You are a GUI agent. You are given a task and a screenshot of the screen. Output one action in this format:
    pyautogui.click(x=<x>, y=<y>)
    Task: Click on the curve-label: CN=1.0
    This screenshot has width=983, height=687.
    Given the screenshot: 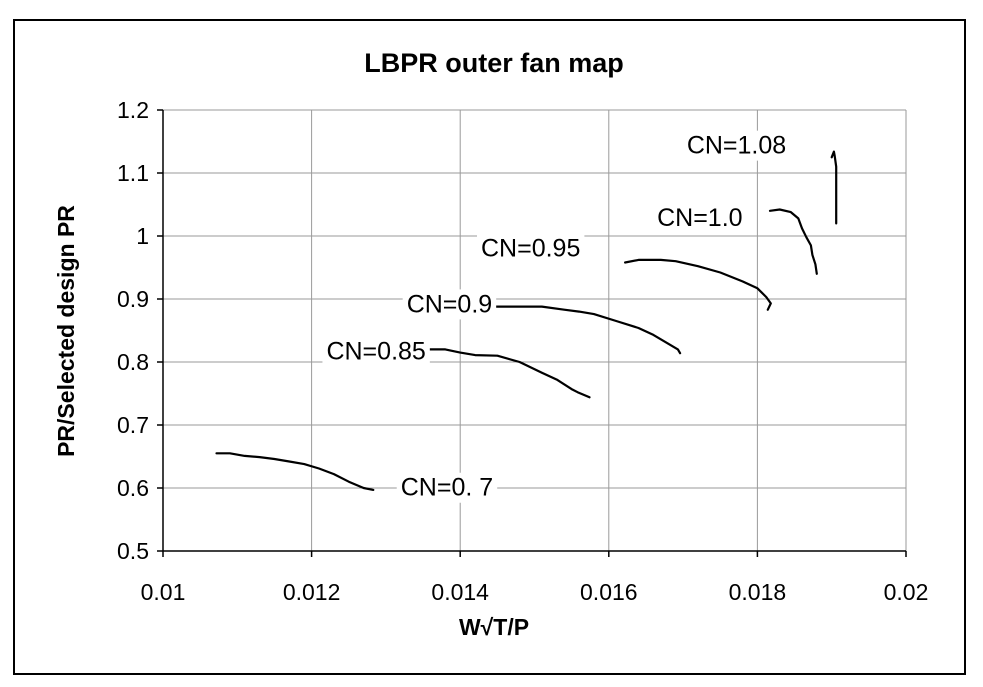 What is the action you would take?
    pyautogui.click(x=699, y=218)
    